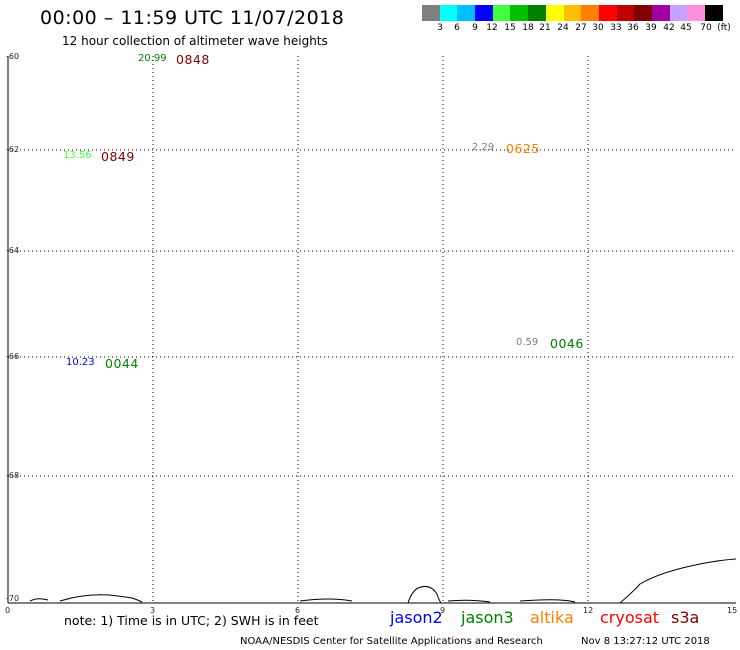 This screenshot has width=740, height=650. What do you see at coordinates (153, 610) in the screenshot?
I see `lon-label: 3` at bounding box center [153, 610].